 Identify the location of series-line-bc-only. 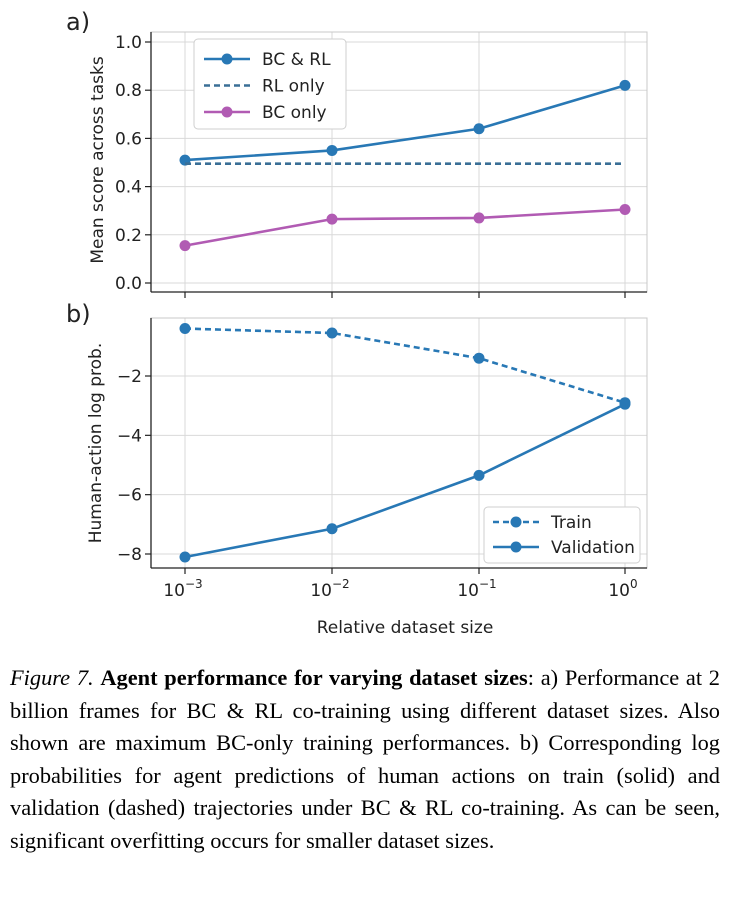
(405, 227).